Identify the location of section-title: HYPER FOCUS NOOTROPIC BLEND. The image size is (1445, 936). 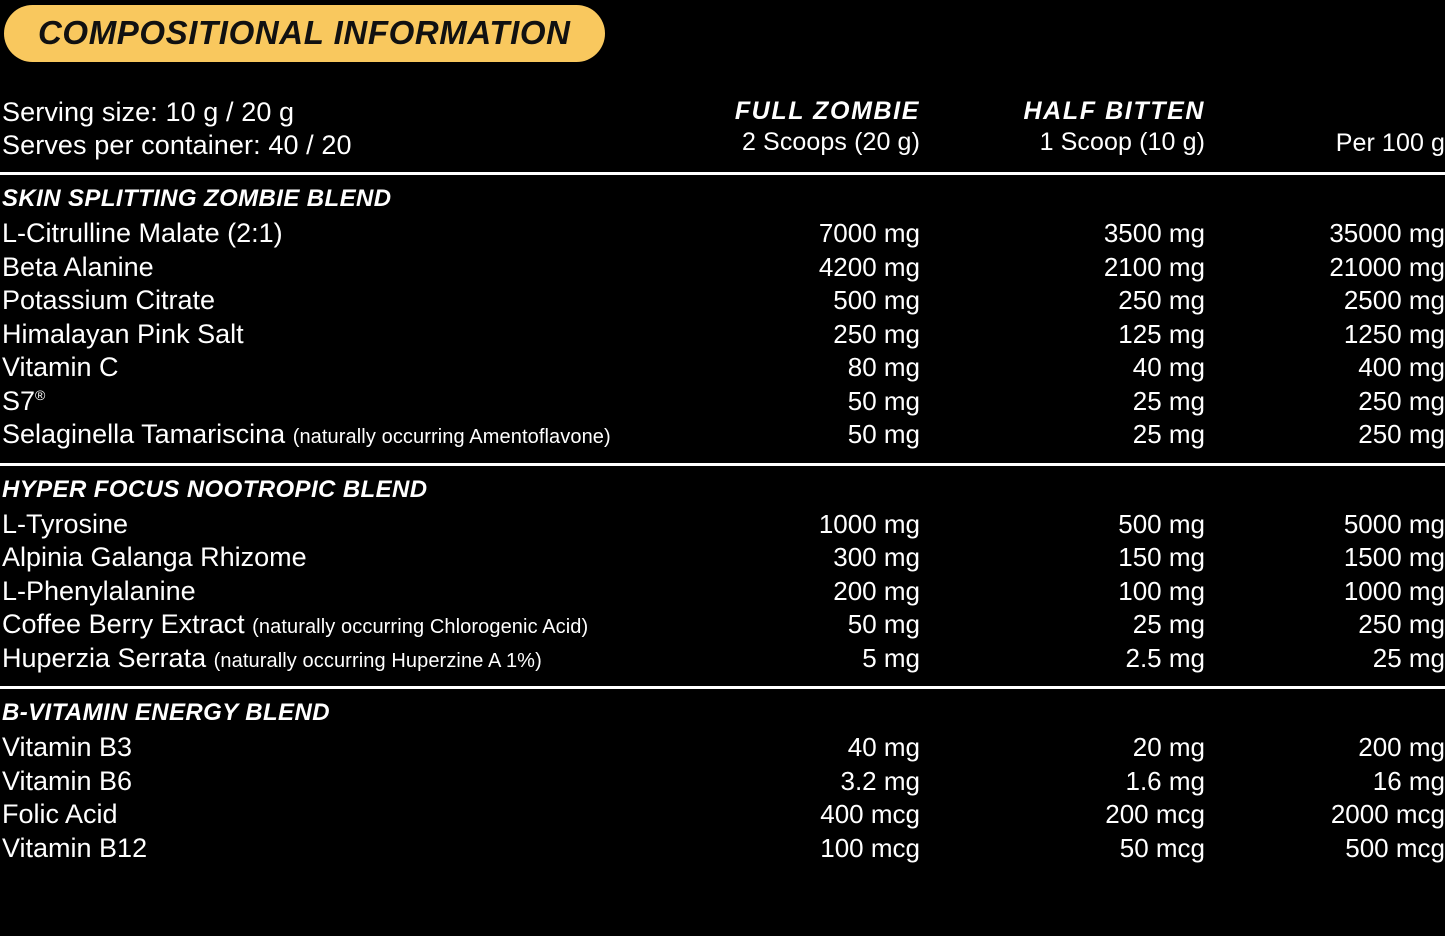
(215, 489).